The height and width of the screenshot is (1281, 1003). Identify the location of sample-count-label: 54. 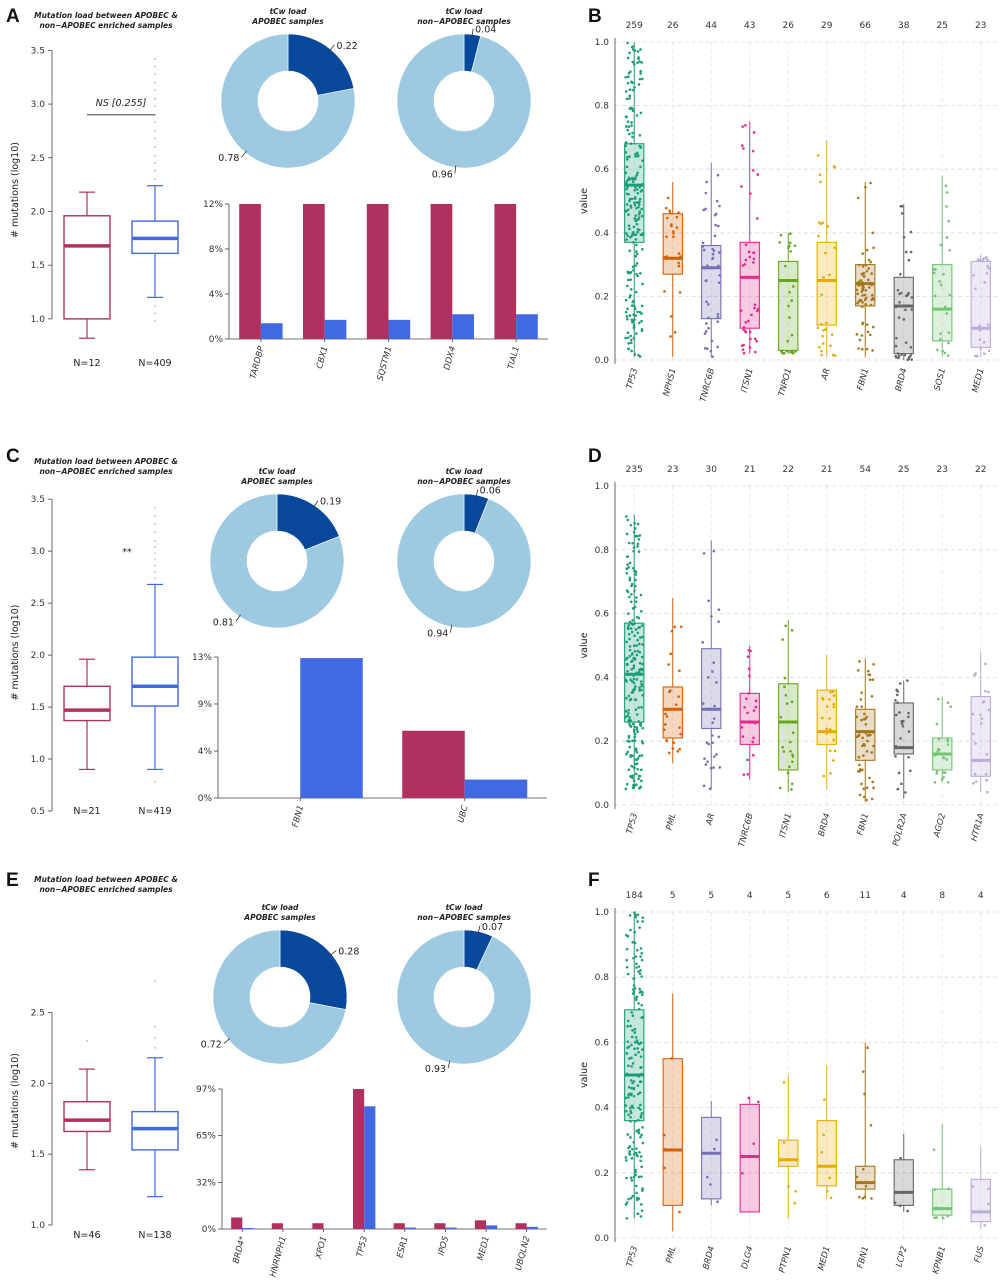
(866, 470).